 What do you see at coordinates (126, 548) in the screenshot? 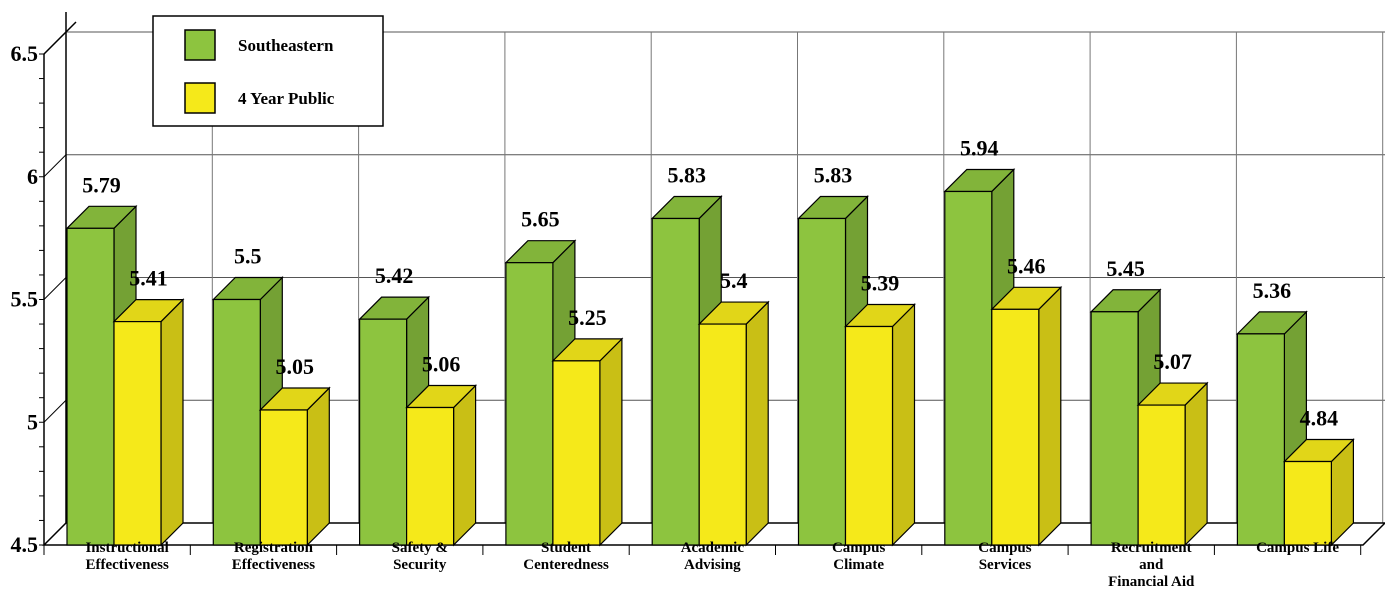
I see `category-label-line: Instructional` at bounding box center [126, 548].